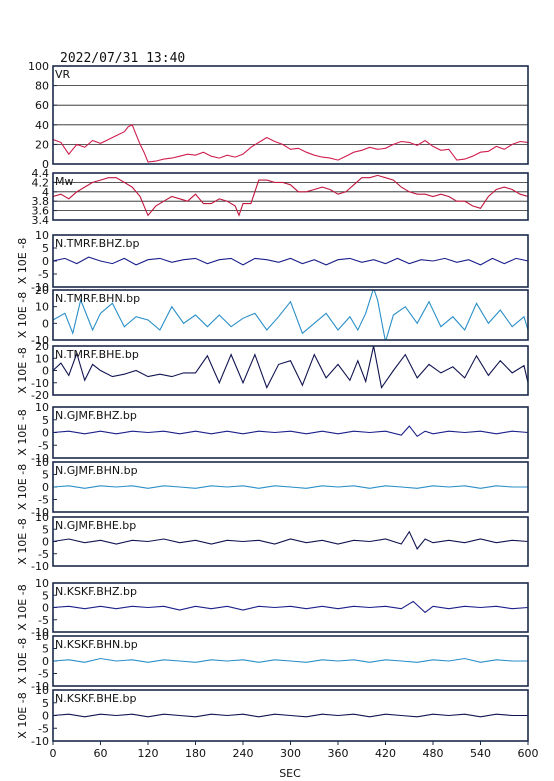 The image size is (554, 781). Describe the element at coordinates (96, 470) in the screenshot. I see `panel-label: N.GJMF.BHN.bp` at that location.